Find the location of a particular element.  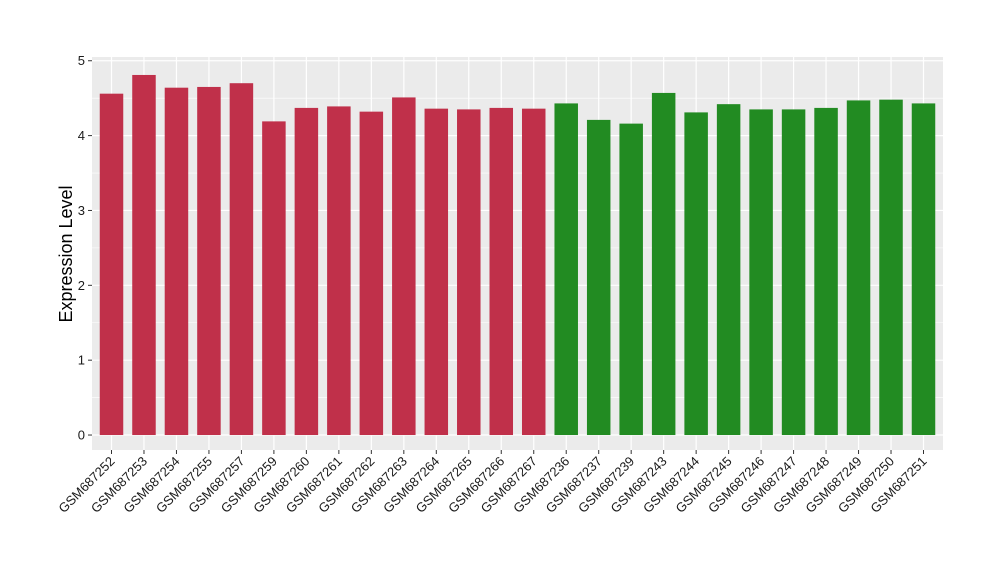

bar-GSM687249 is located at coordinates (858, 268).